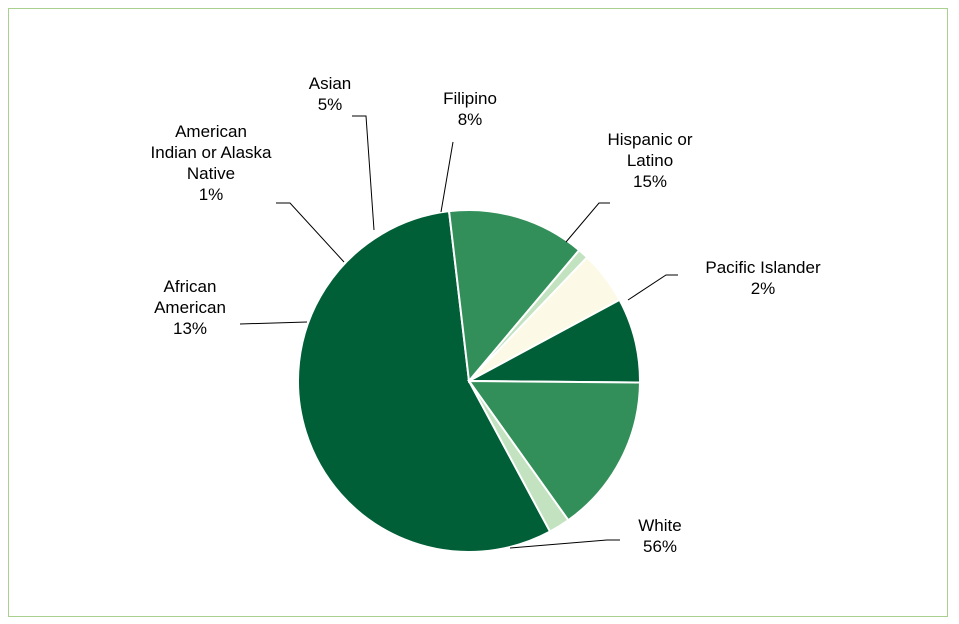 This screenshot has width=959, height=624. Describe the element at coordinates (330, 83) in the screenshot. I see `slice-name-line-asian: Asian` at that location.